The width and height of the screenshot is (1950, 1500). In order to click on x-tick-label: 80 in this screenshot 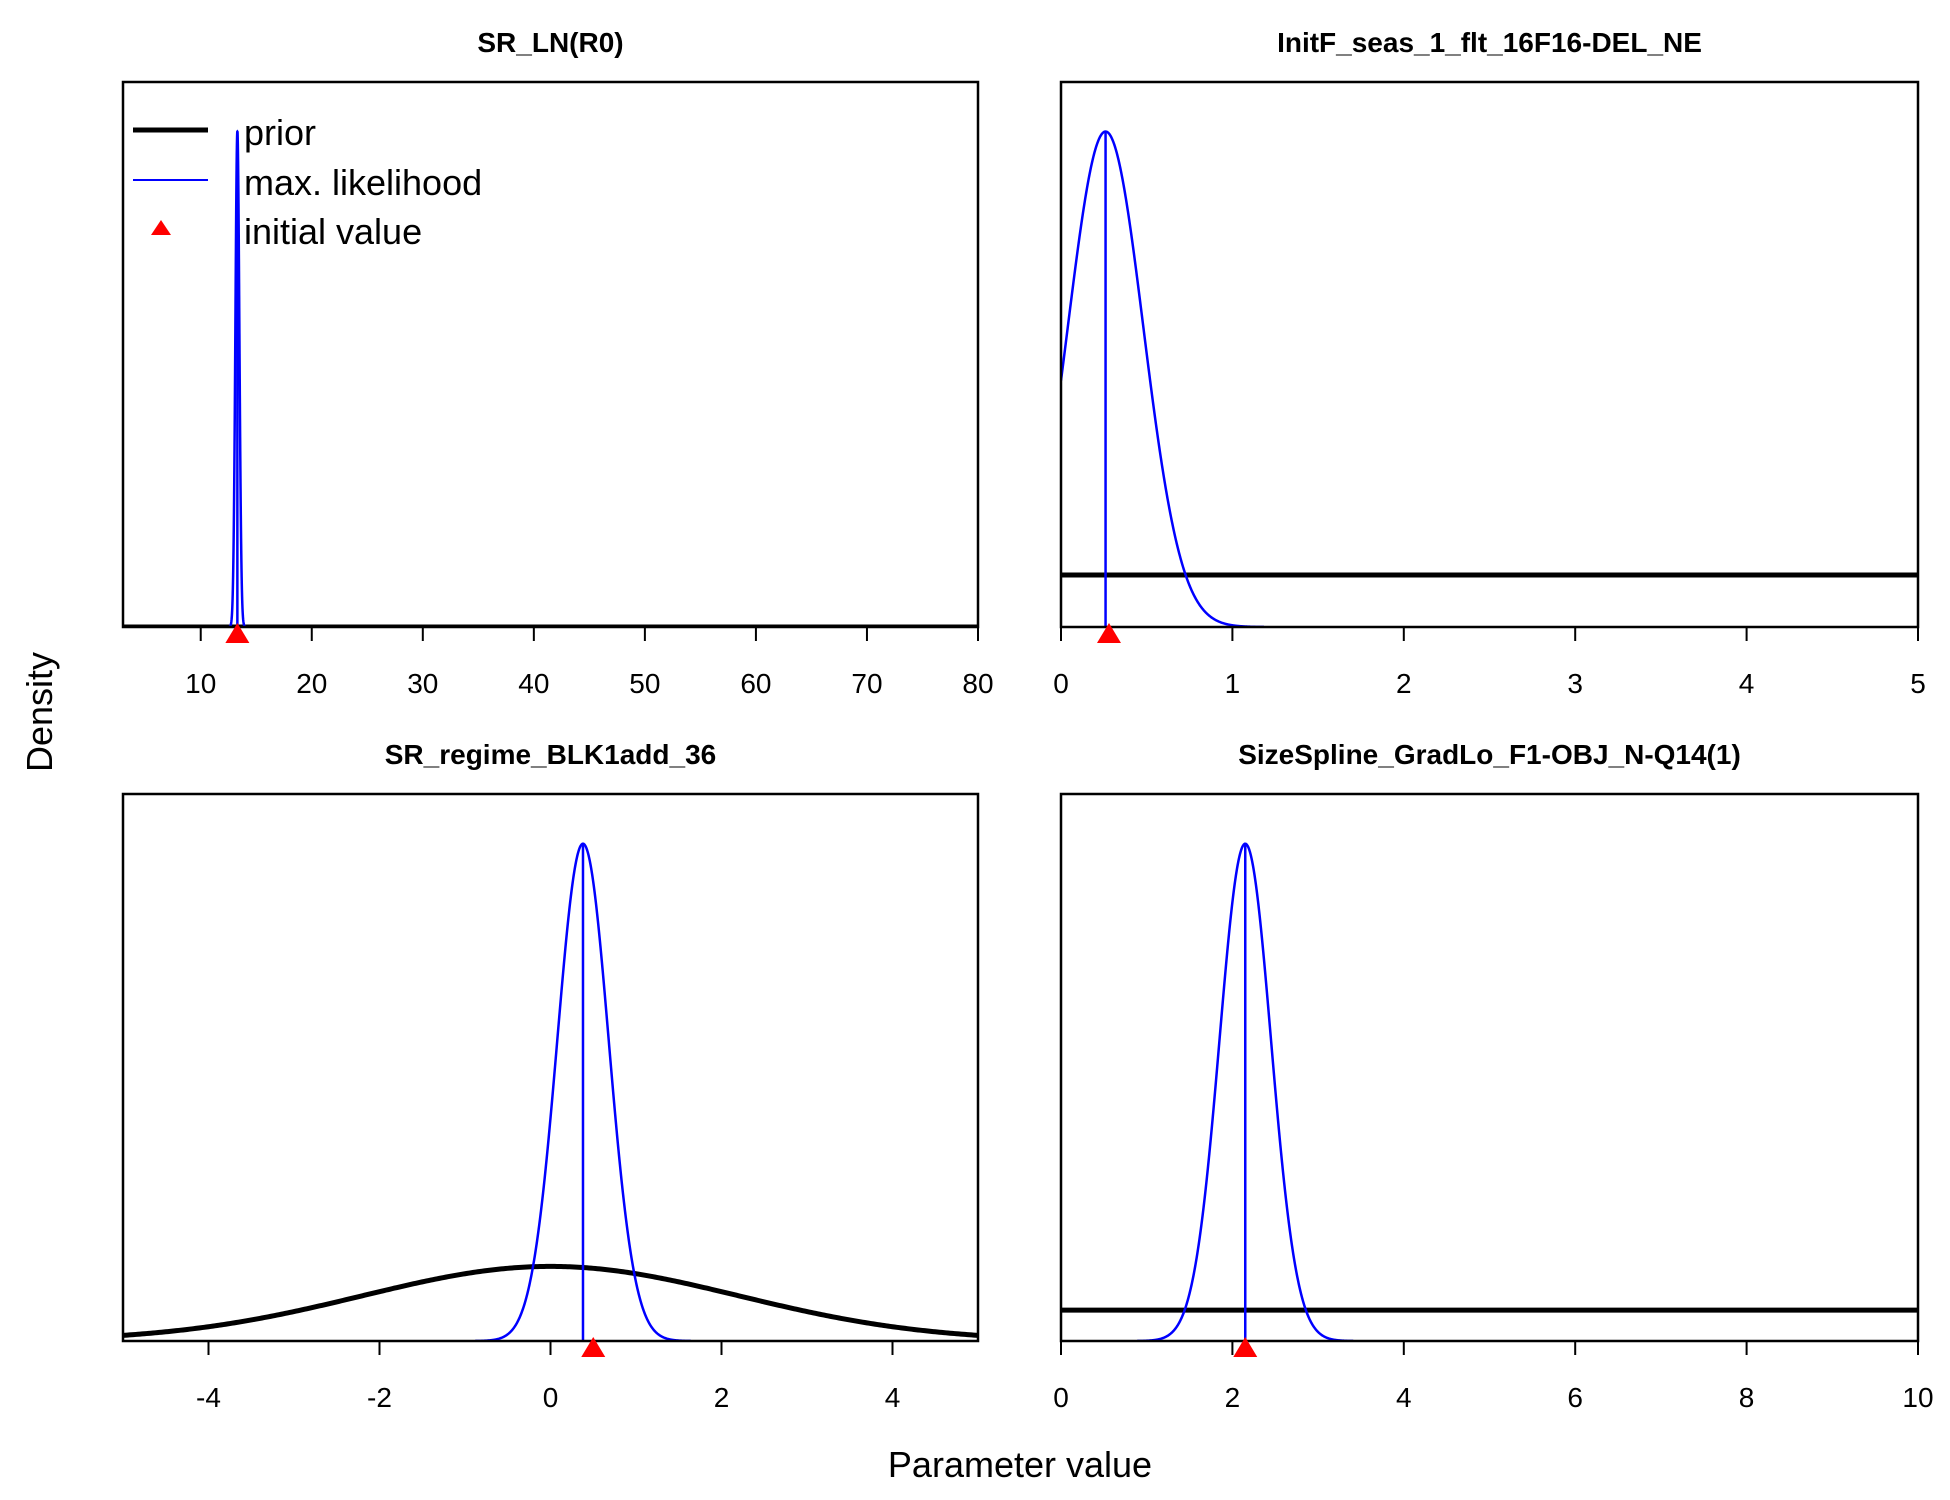, I will do `click(977, 683)`.